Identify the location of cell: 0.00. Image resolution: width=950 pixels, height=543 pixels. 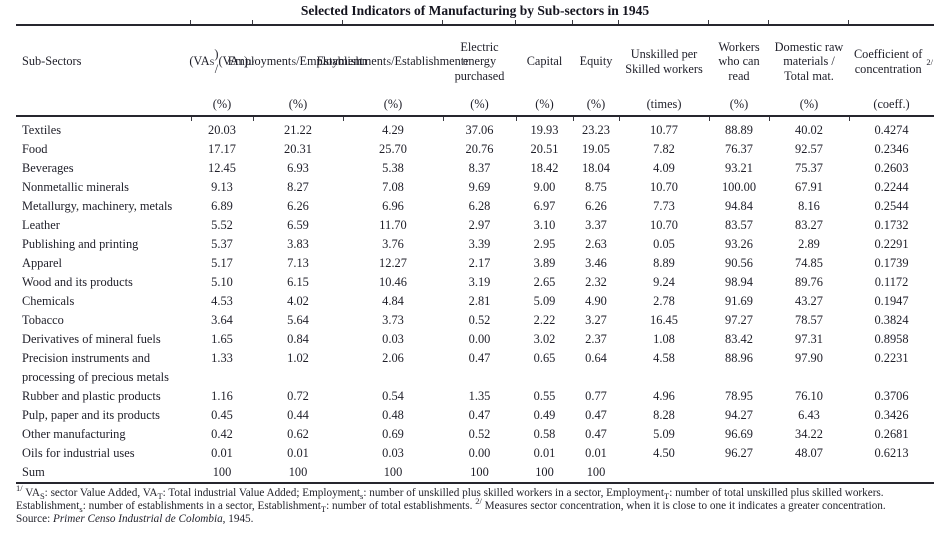
(479, 339).